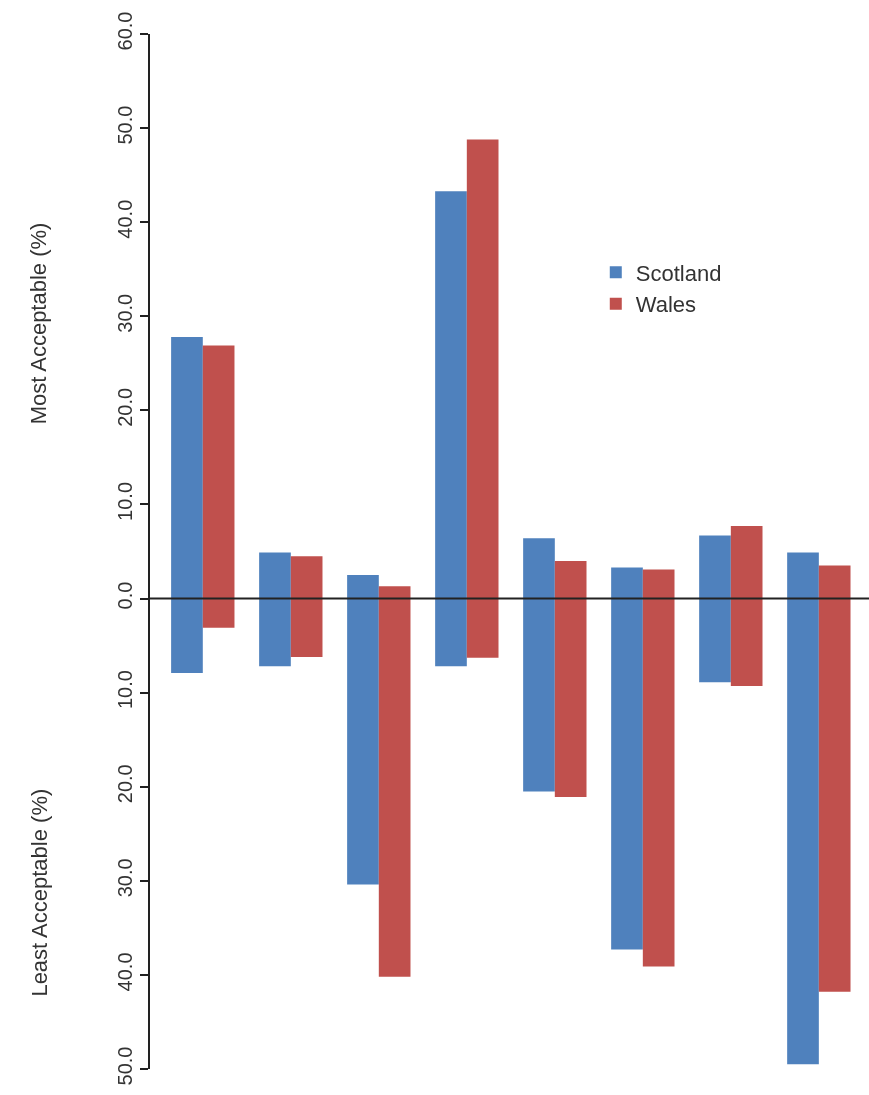  What do you see at coordinates (125, 31) in the screenshot?
I see `y-tick-label: 60.0` at bounding box center [125, 31].